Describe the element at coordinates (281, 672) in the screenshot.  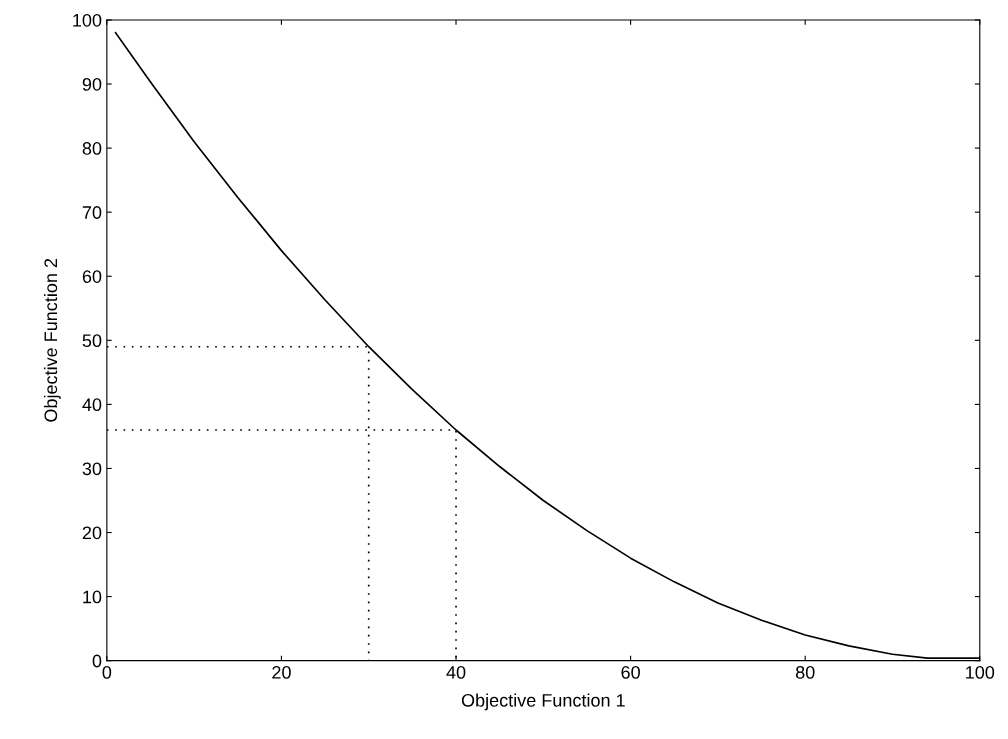
I see `x-tick-label: 20` at that location.